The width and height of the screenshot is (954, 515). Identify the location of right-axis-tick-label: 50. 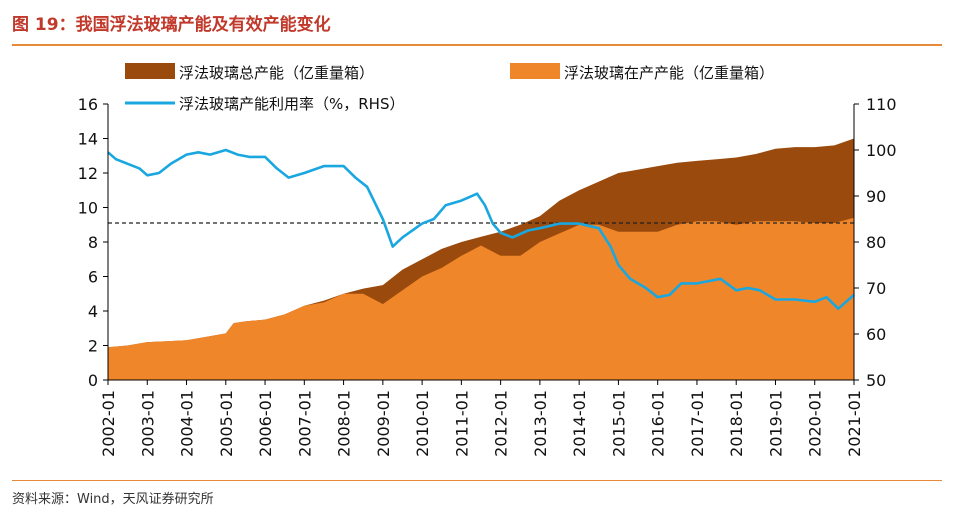
(876, 380).